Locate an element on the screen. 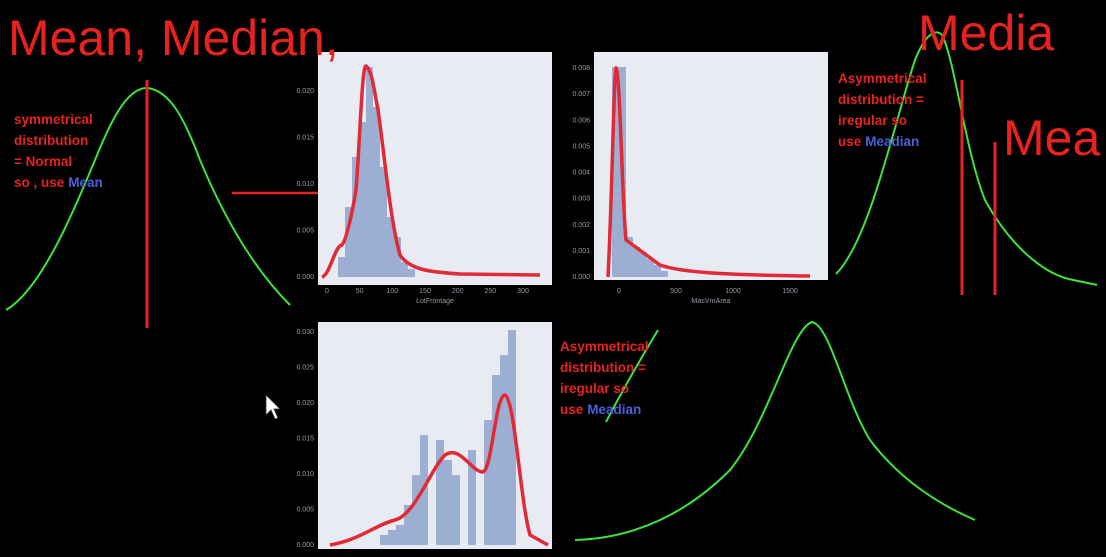 The height and width of the screenshot is (557, 1106). heading-median: Media is located at coordinates (986, 33).